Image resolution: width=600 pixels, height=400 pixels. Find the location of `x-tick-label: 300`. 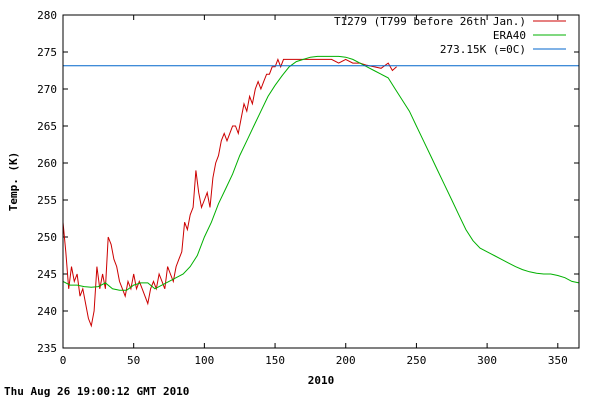

x-tick-label: 300 is located at coordinates (487, 360).